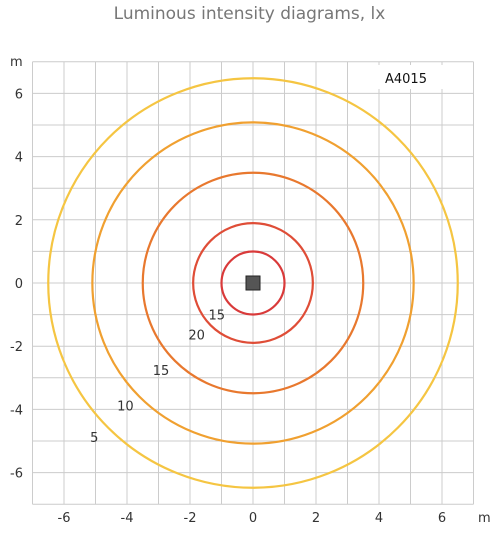  Describe the element at coordinates (64, 518) in the screenshot. I see `x-tick-label: -6` at that location.